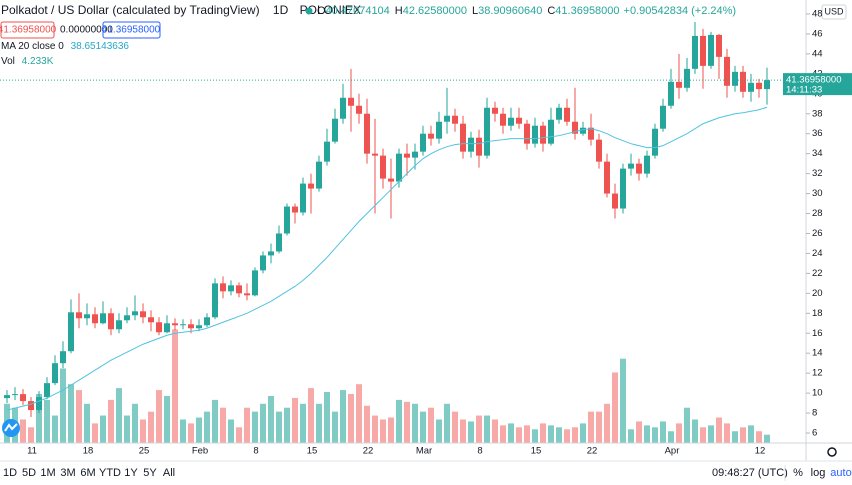 This screenshot has height=485, width=852. What do you see at coordinates (131, 473) in the screenshot?
I see `range-button: 1Y` at bounding box center [131, 473].